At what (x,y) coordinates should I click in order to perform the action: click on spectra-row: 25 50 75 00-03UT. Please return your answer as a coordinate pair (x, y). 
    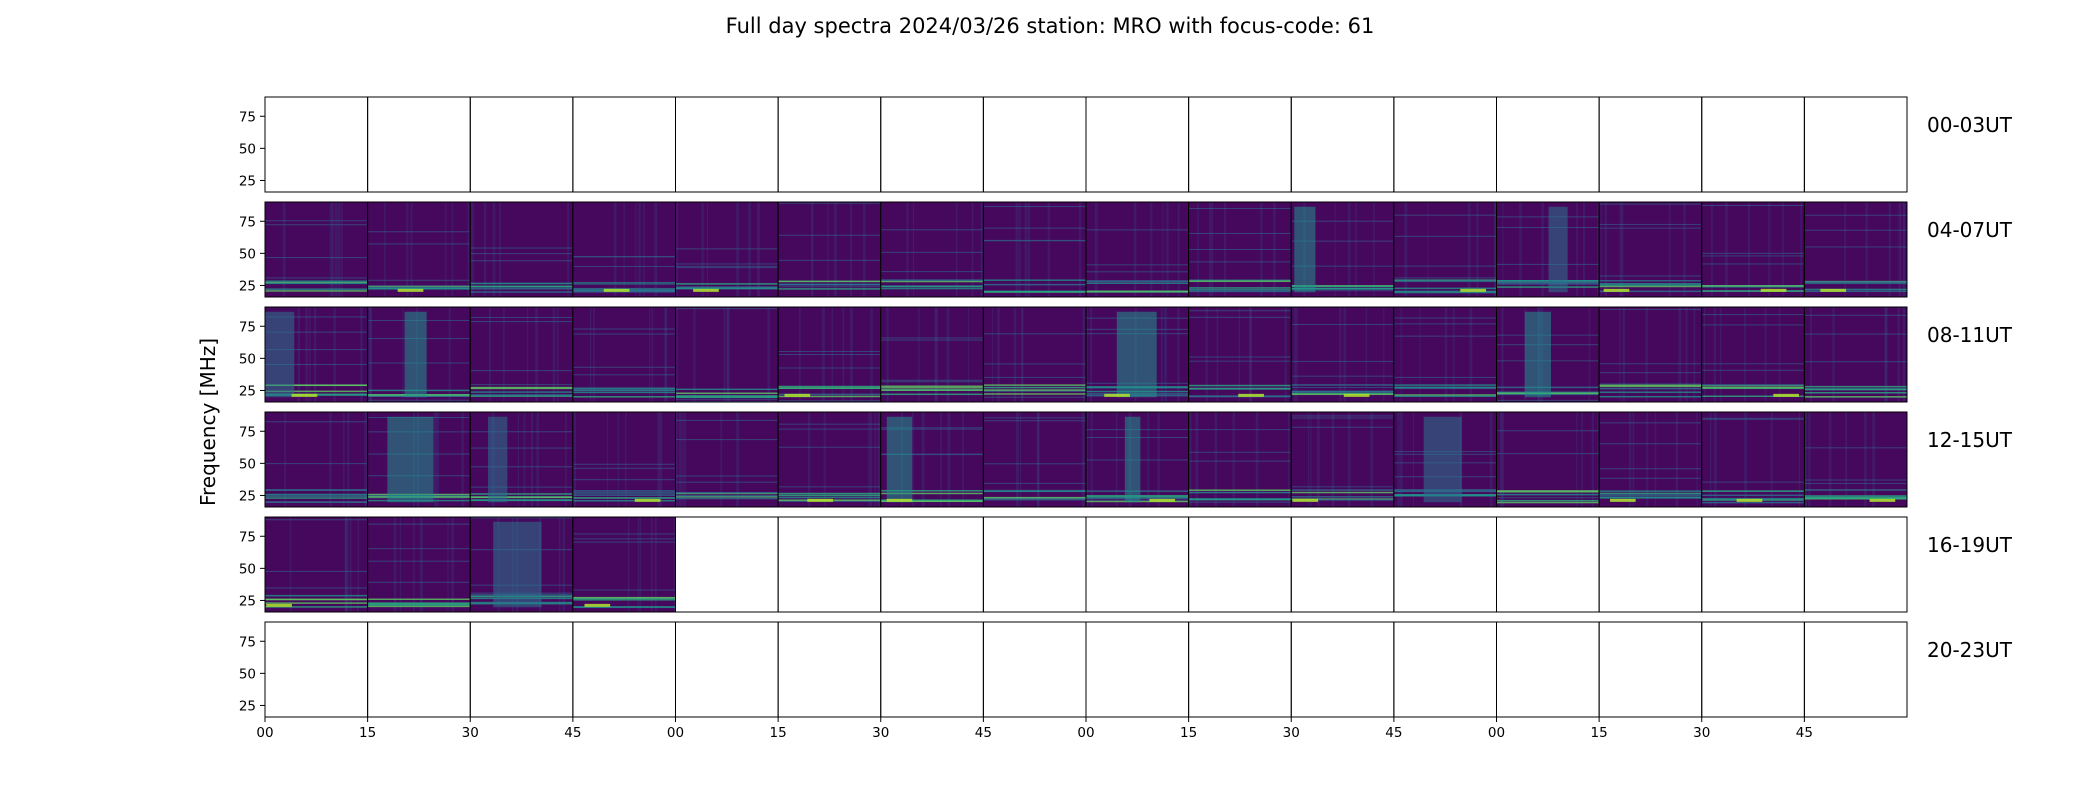
    Looking at the image, I should click on (1126, 144).